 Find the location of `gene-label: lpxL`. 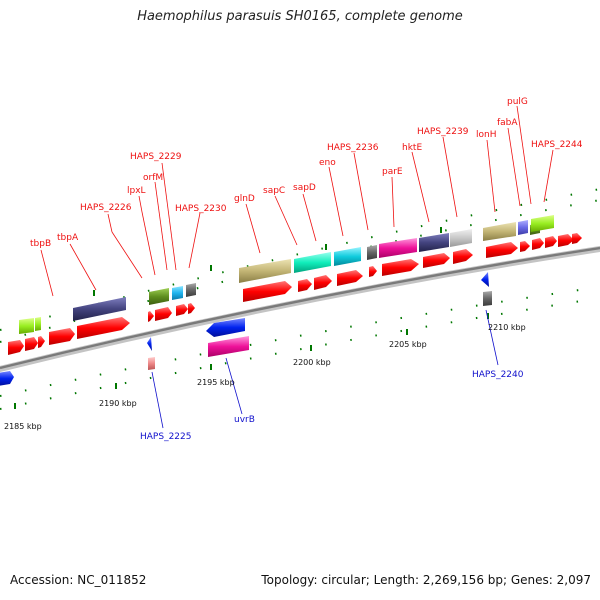

gene-label: lpxL is located at coordinates (136, 191).